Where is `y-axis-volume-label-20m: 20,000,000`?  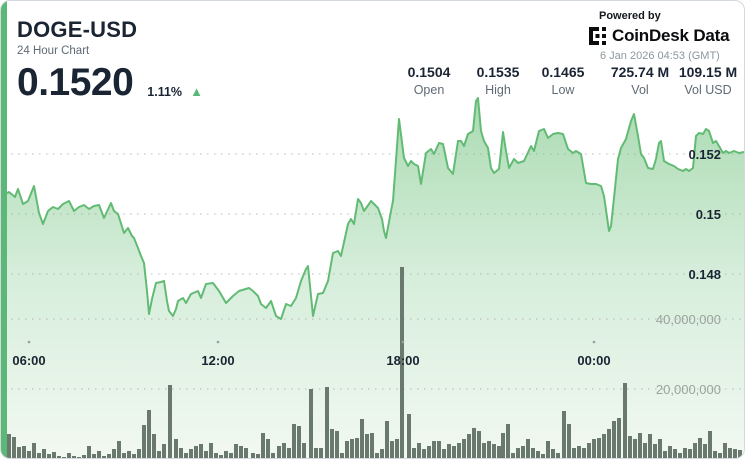
y-axis-volume-label-20m: 20,000,000 is located at coordinates (688, 389).